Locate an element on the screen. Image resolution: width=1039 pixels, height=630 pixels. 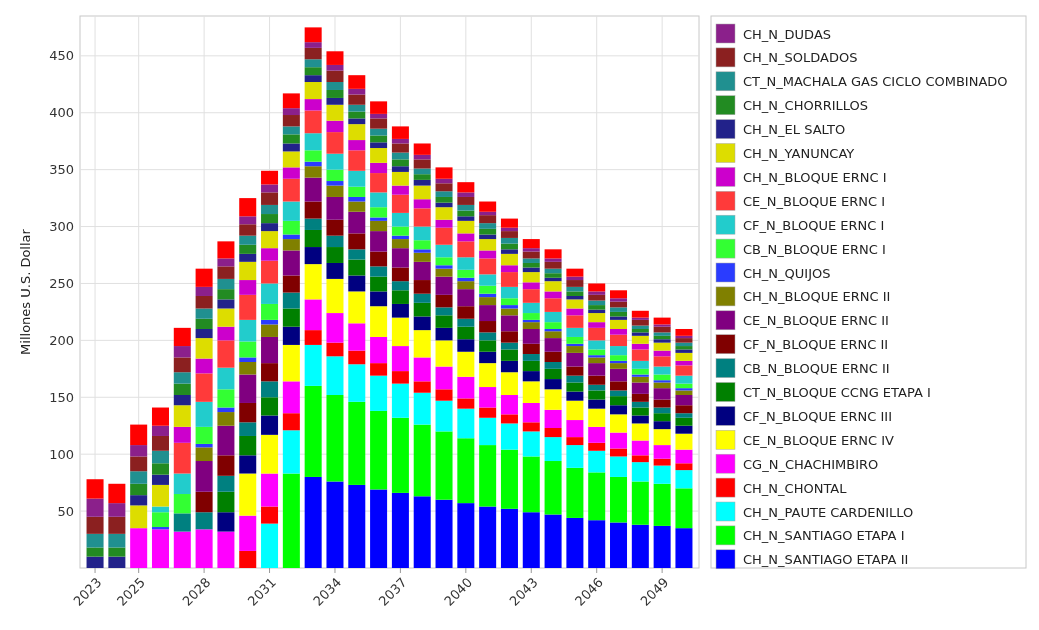
legend-label: CH_N_SANTIAGO ETAPA I is located at coordinates (824, 536).